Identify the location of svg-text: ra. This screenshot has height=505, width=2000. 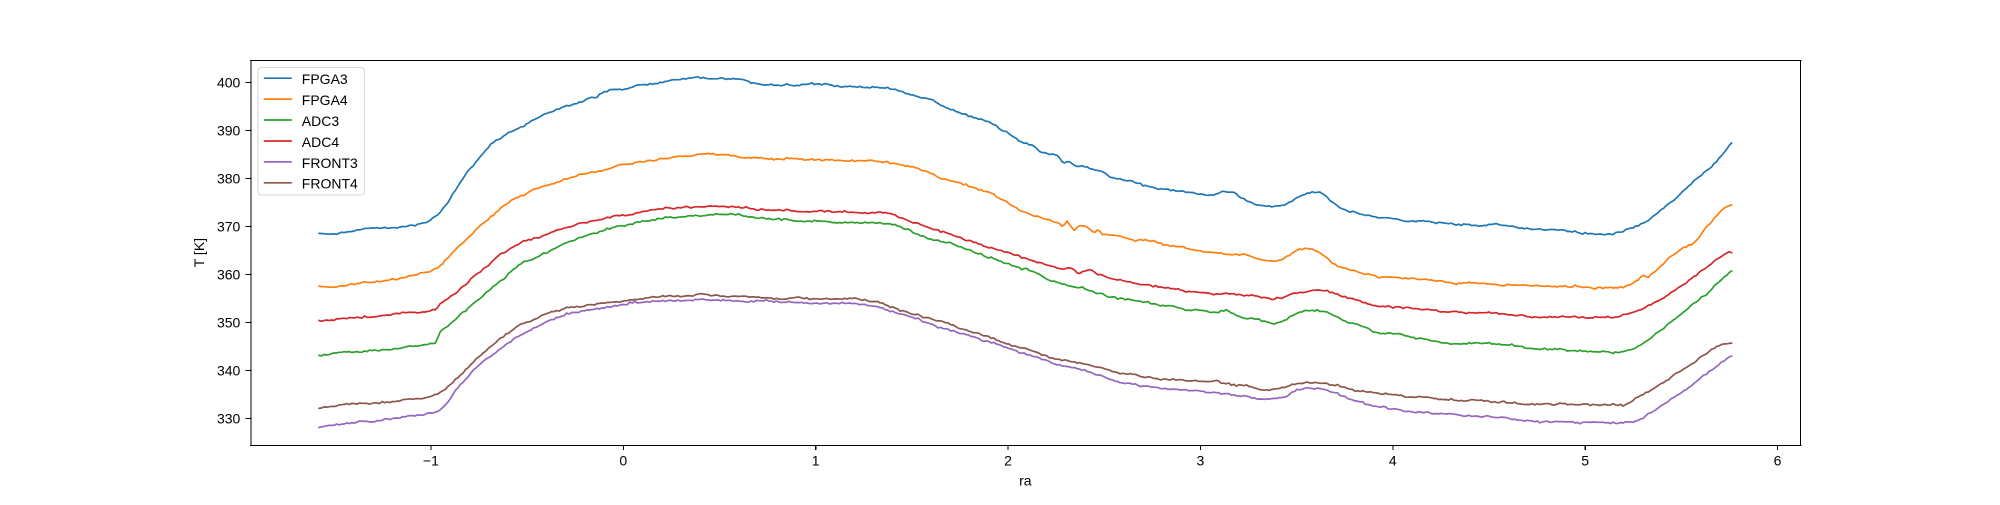
(1025, 481).